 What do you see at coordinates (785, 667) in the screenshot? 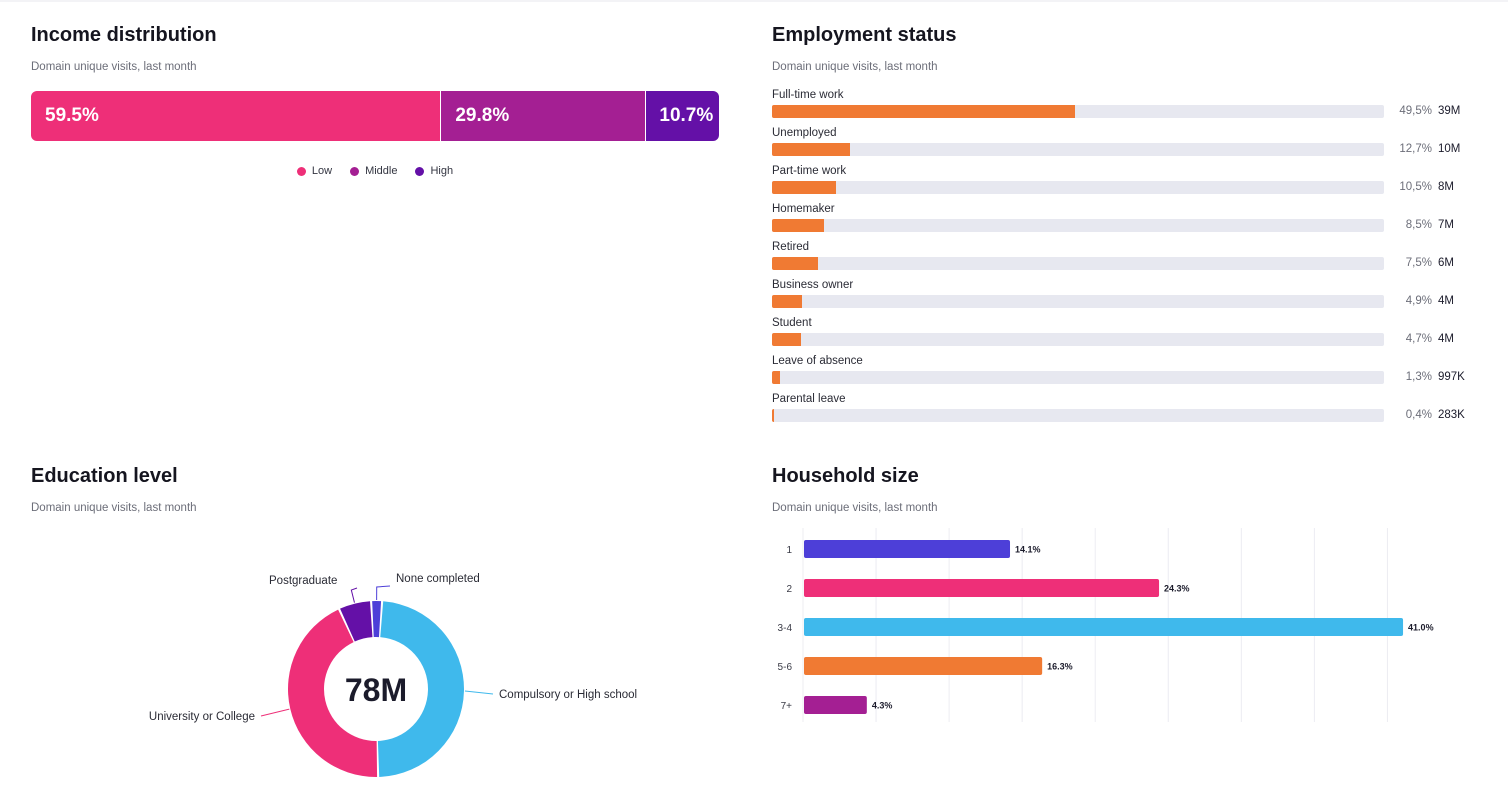
I see `category-label: 5-6` at bounding box center [785, 667].